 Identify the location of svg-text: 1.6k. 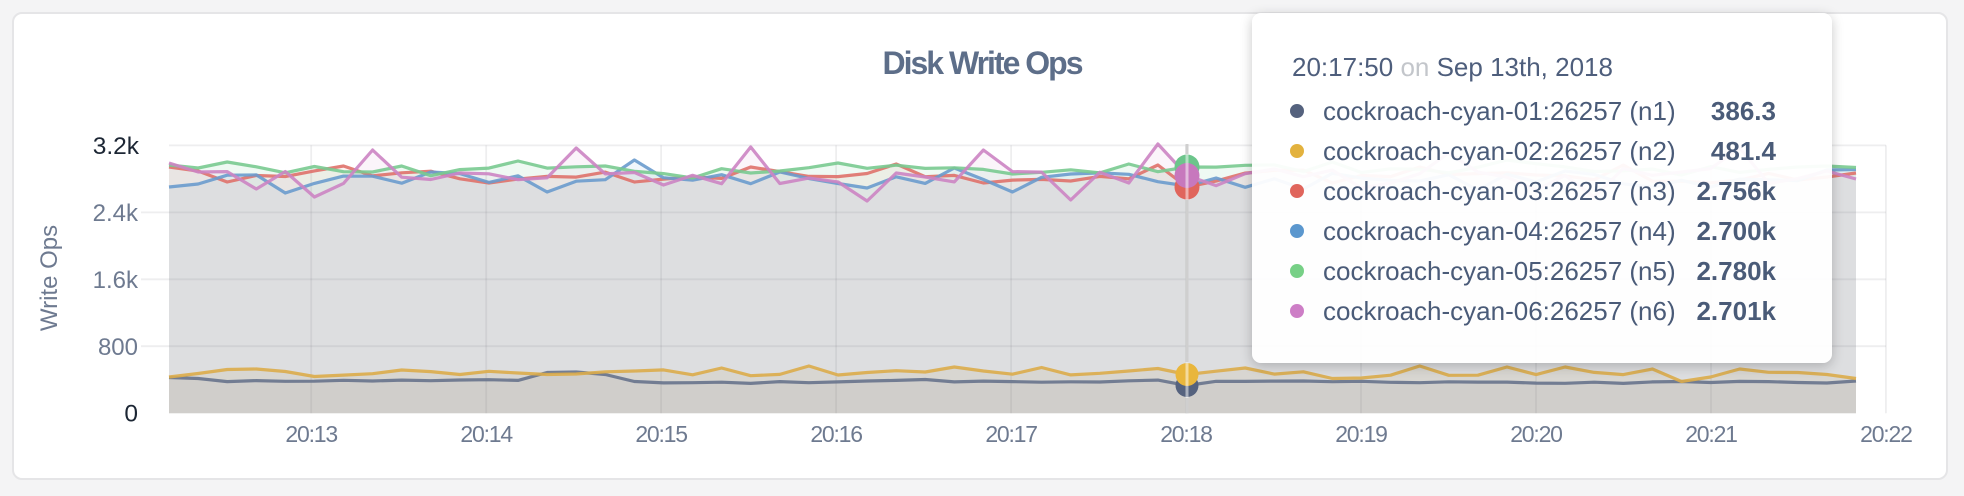
(116, 280).